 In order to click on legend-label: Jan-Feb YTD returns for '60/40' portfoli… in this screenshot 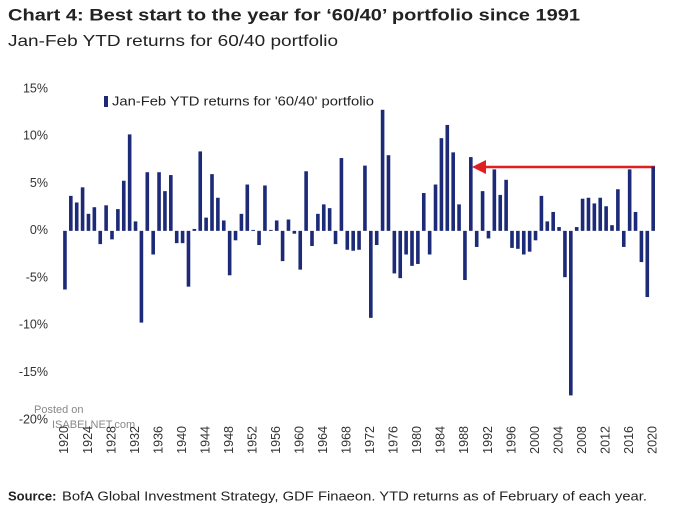, I will do `click(243, 101)`.